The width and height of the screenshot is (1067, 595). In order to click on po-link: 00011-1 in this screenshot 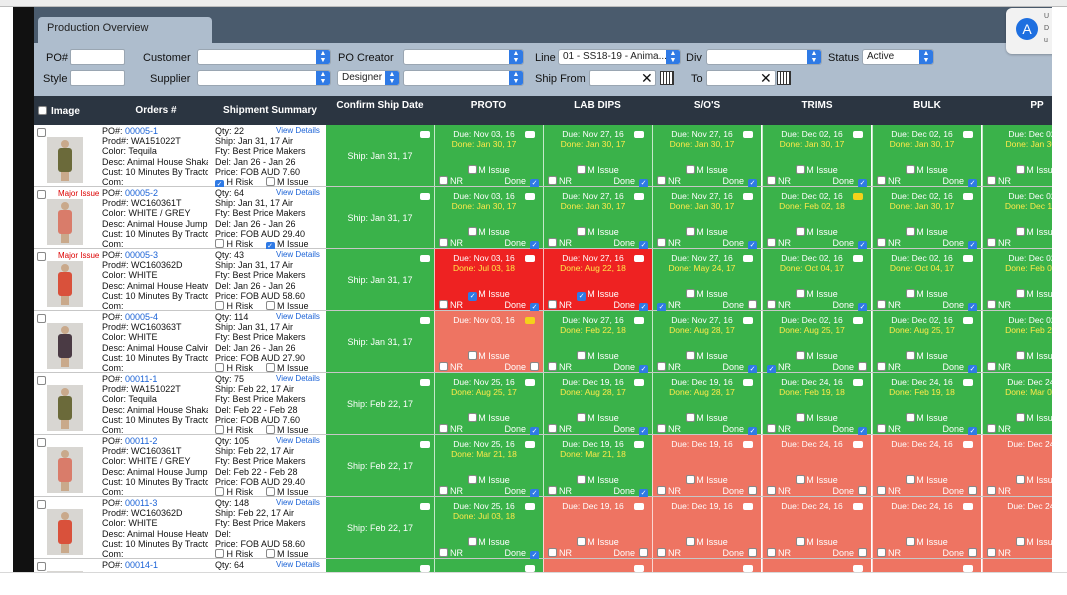, I will do `click(141, 379)`.